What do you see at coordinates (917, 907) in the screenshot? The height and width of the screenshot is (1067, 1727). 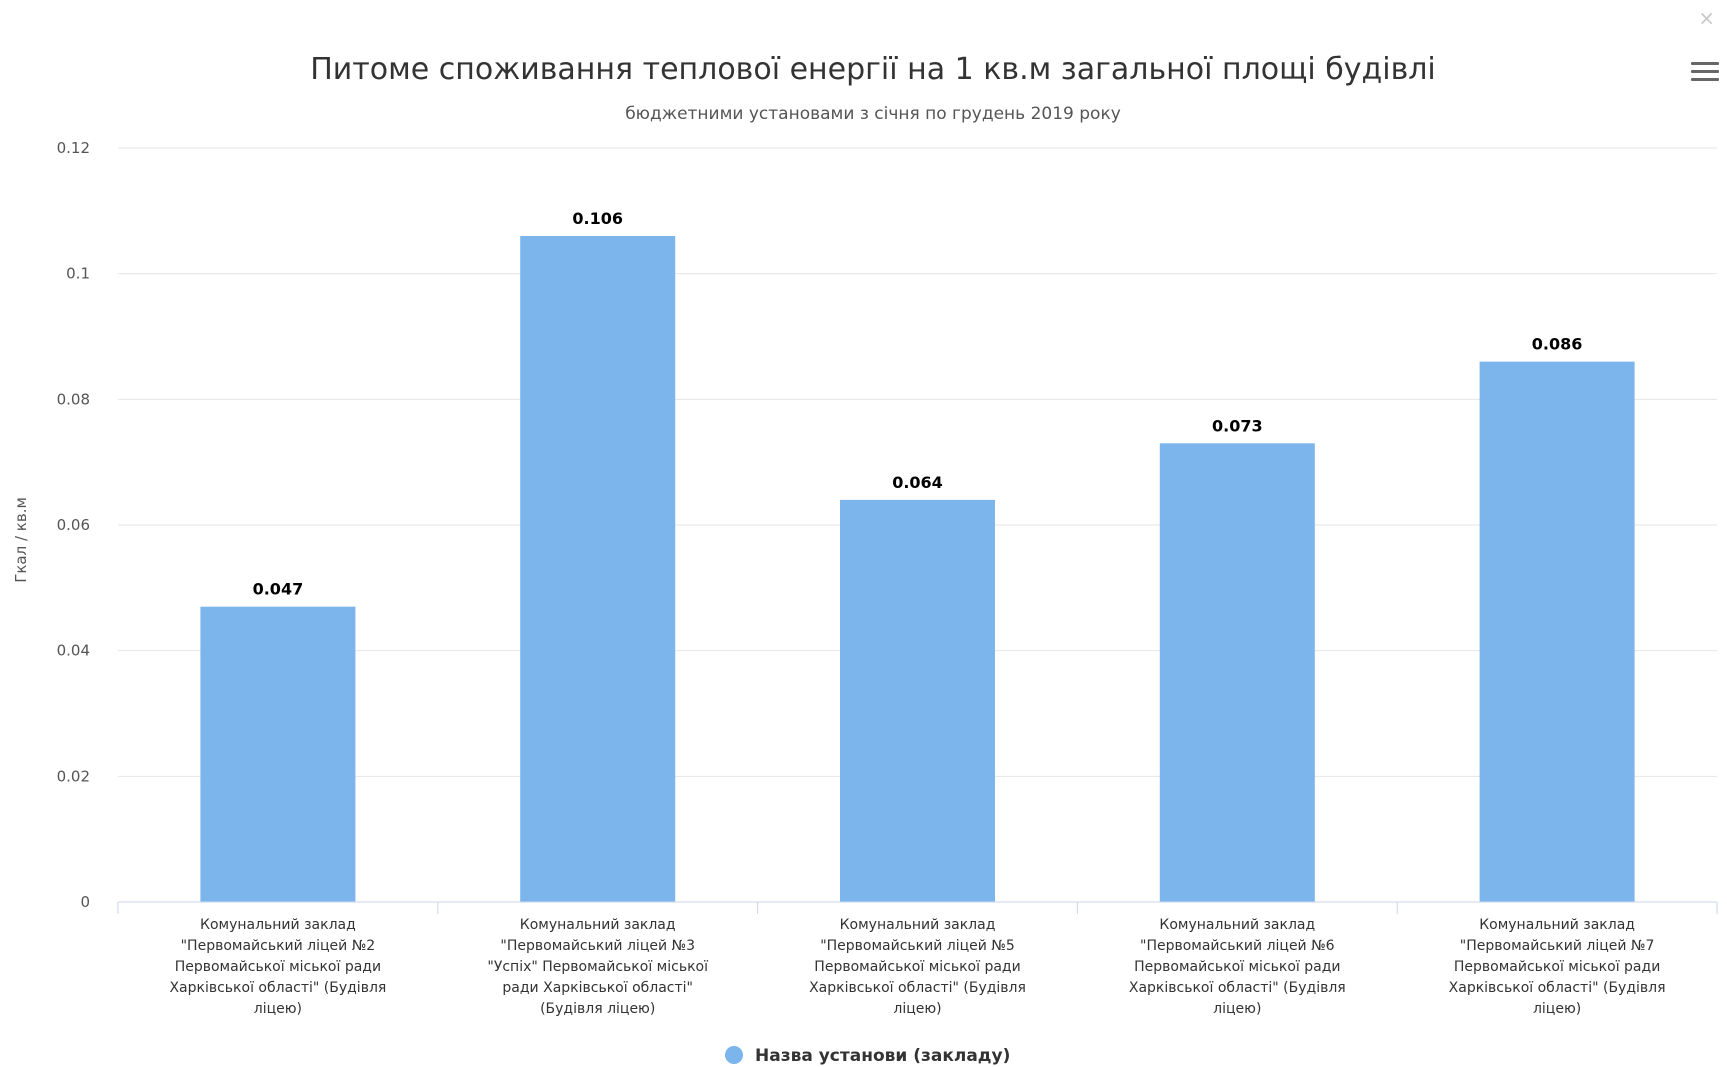 I see `x-axis` at bounding box center [917, 907].